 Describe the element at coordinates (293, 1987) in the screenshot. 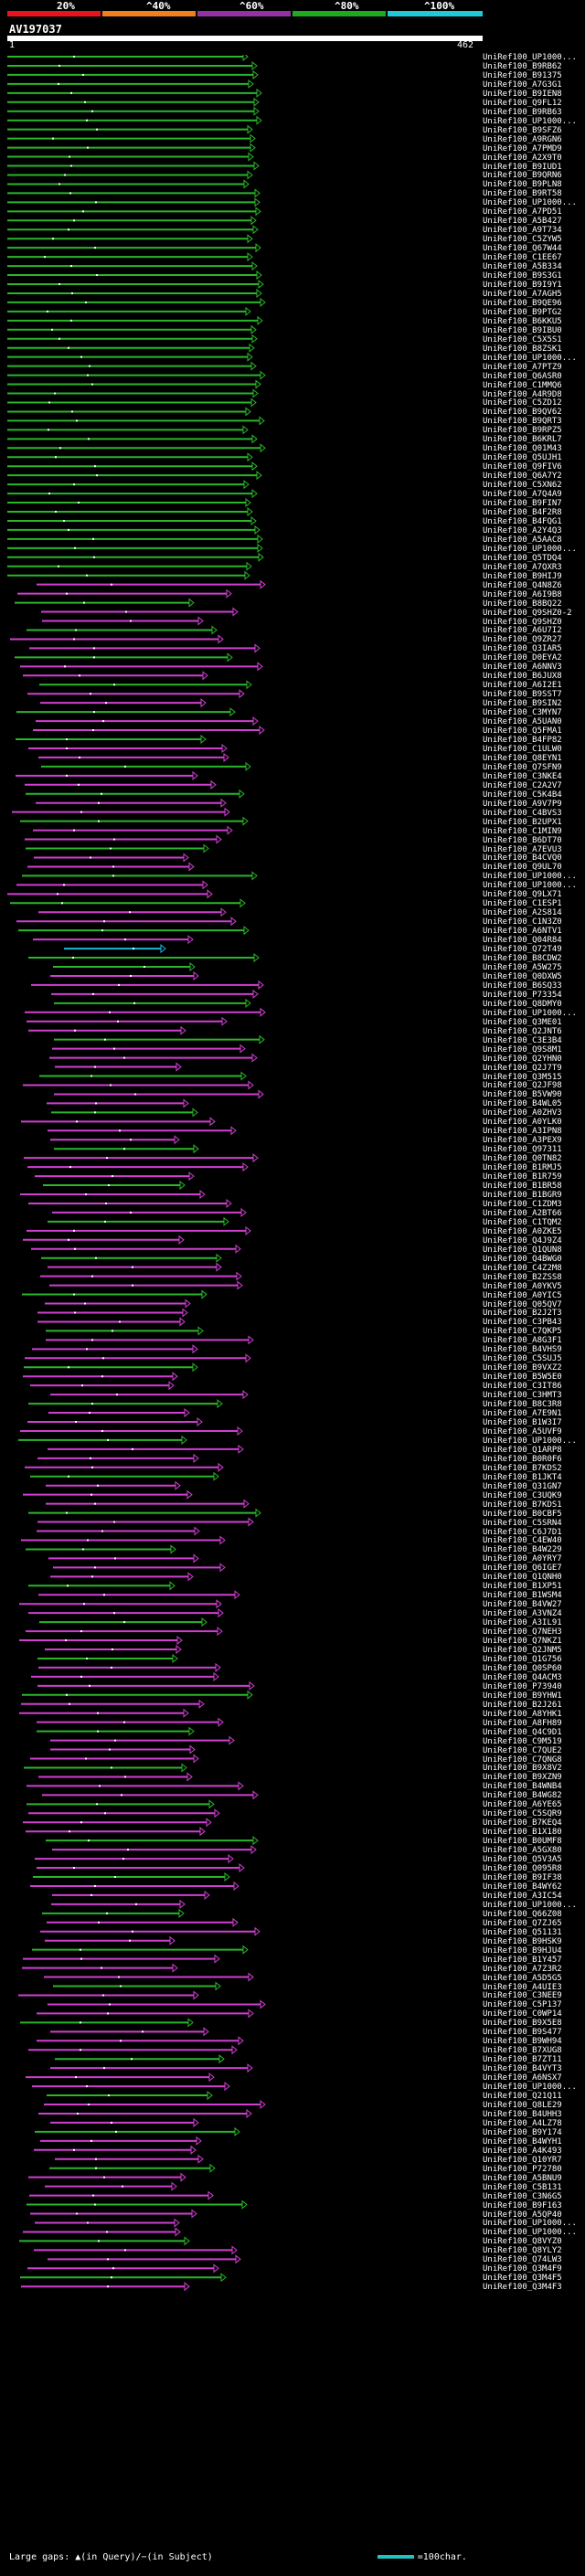

I see `hit-row: UniRef100_A4UIE3` at that location.